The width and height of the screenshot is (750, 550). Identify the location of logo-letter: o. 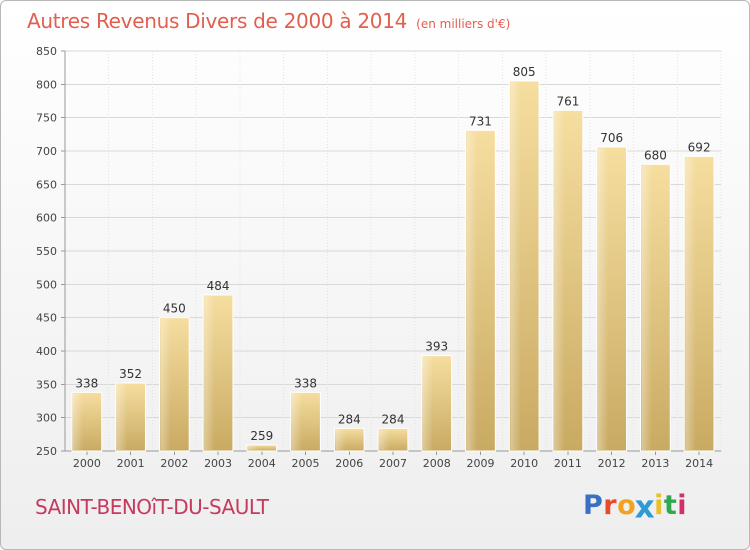
(627, 505).